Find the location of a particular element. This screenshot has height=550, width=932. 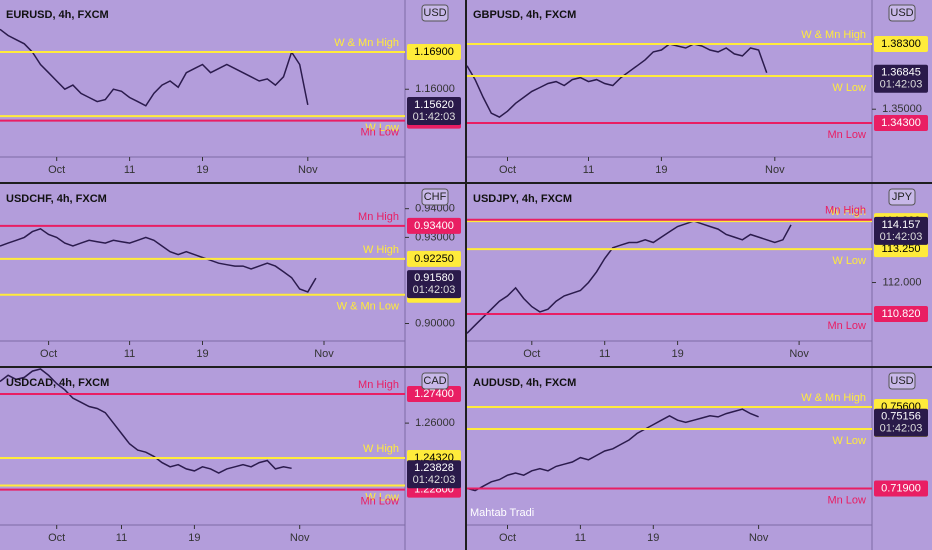

current-price: 0.75156 is located at coordinates (901, 417).